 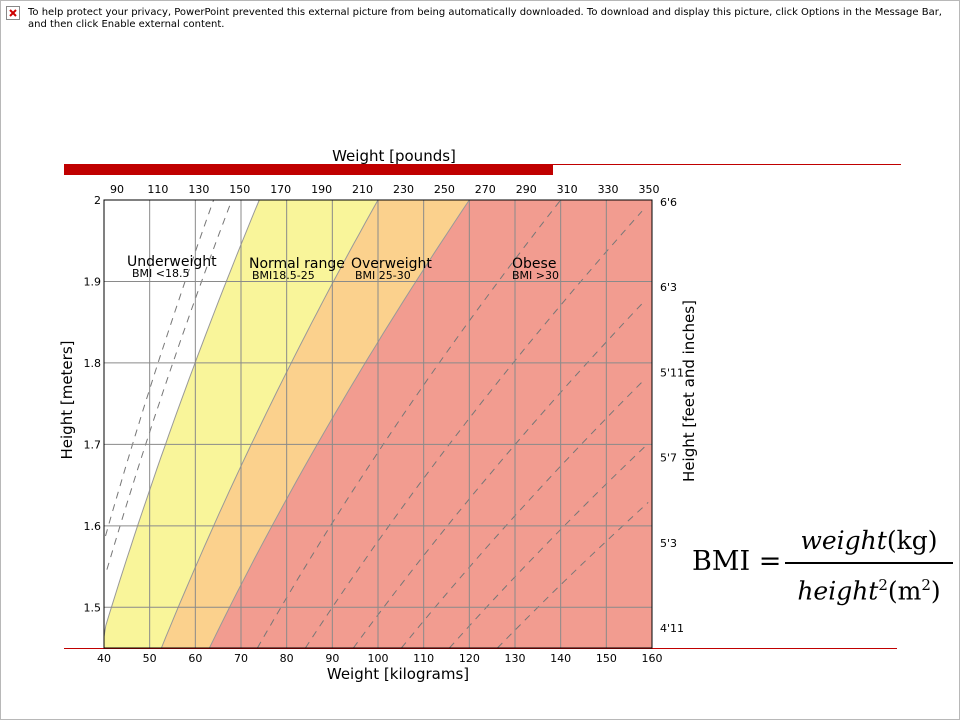 What do you see at coordinates (93, 281) in the screenshot?
I see `y-tick-1.9: 1.9` at bounding box center [93, 281].